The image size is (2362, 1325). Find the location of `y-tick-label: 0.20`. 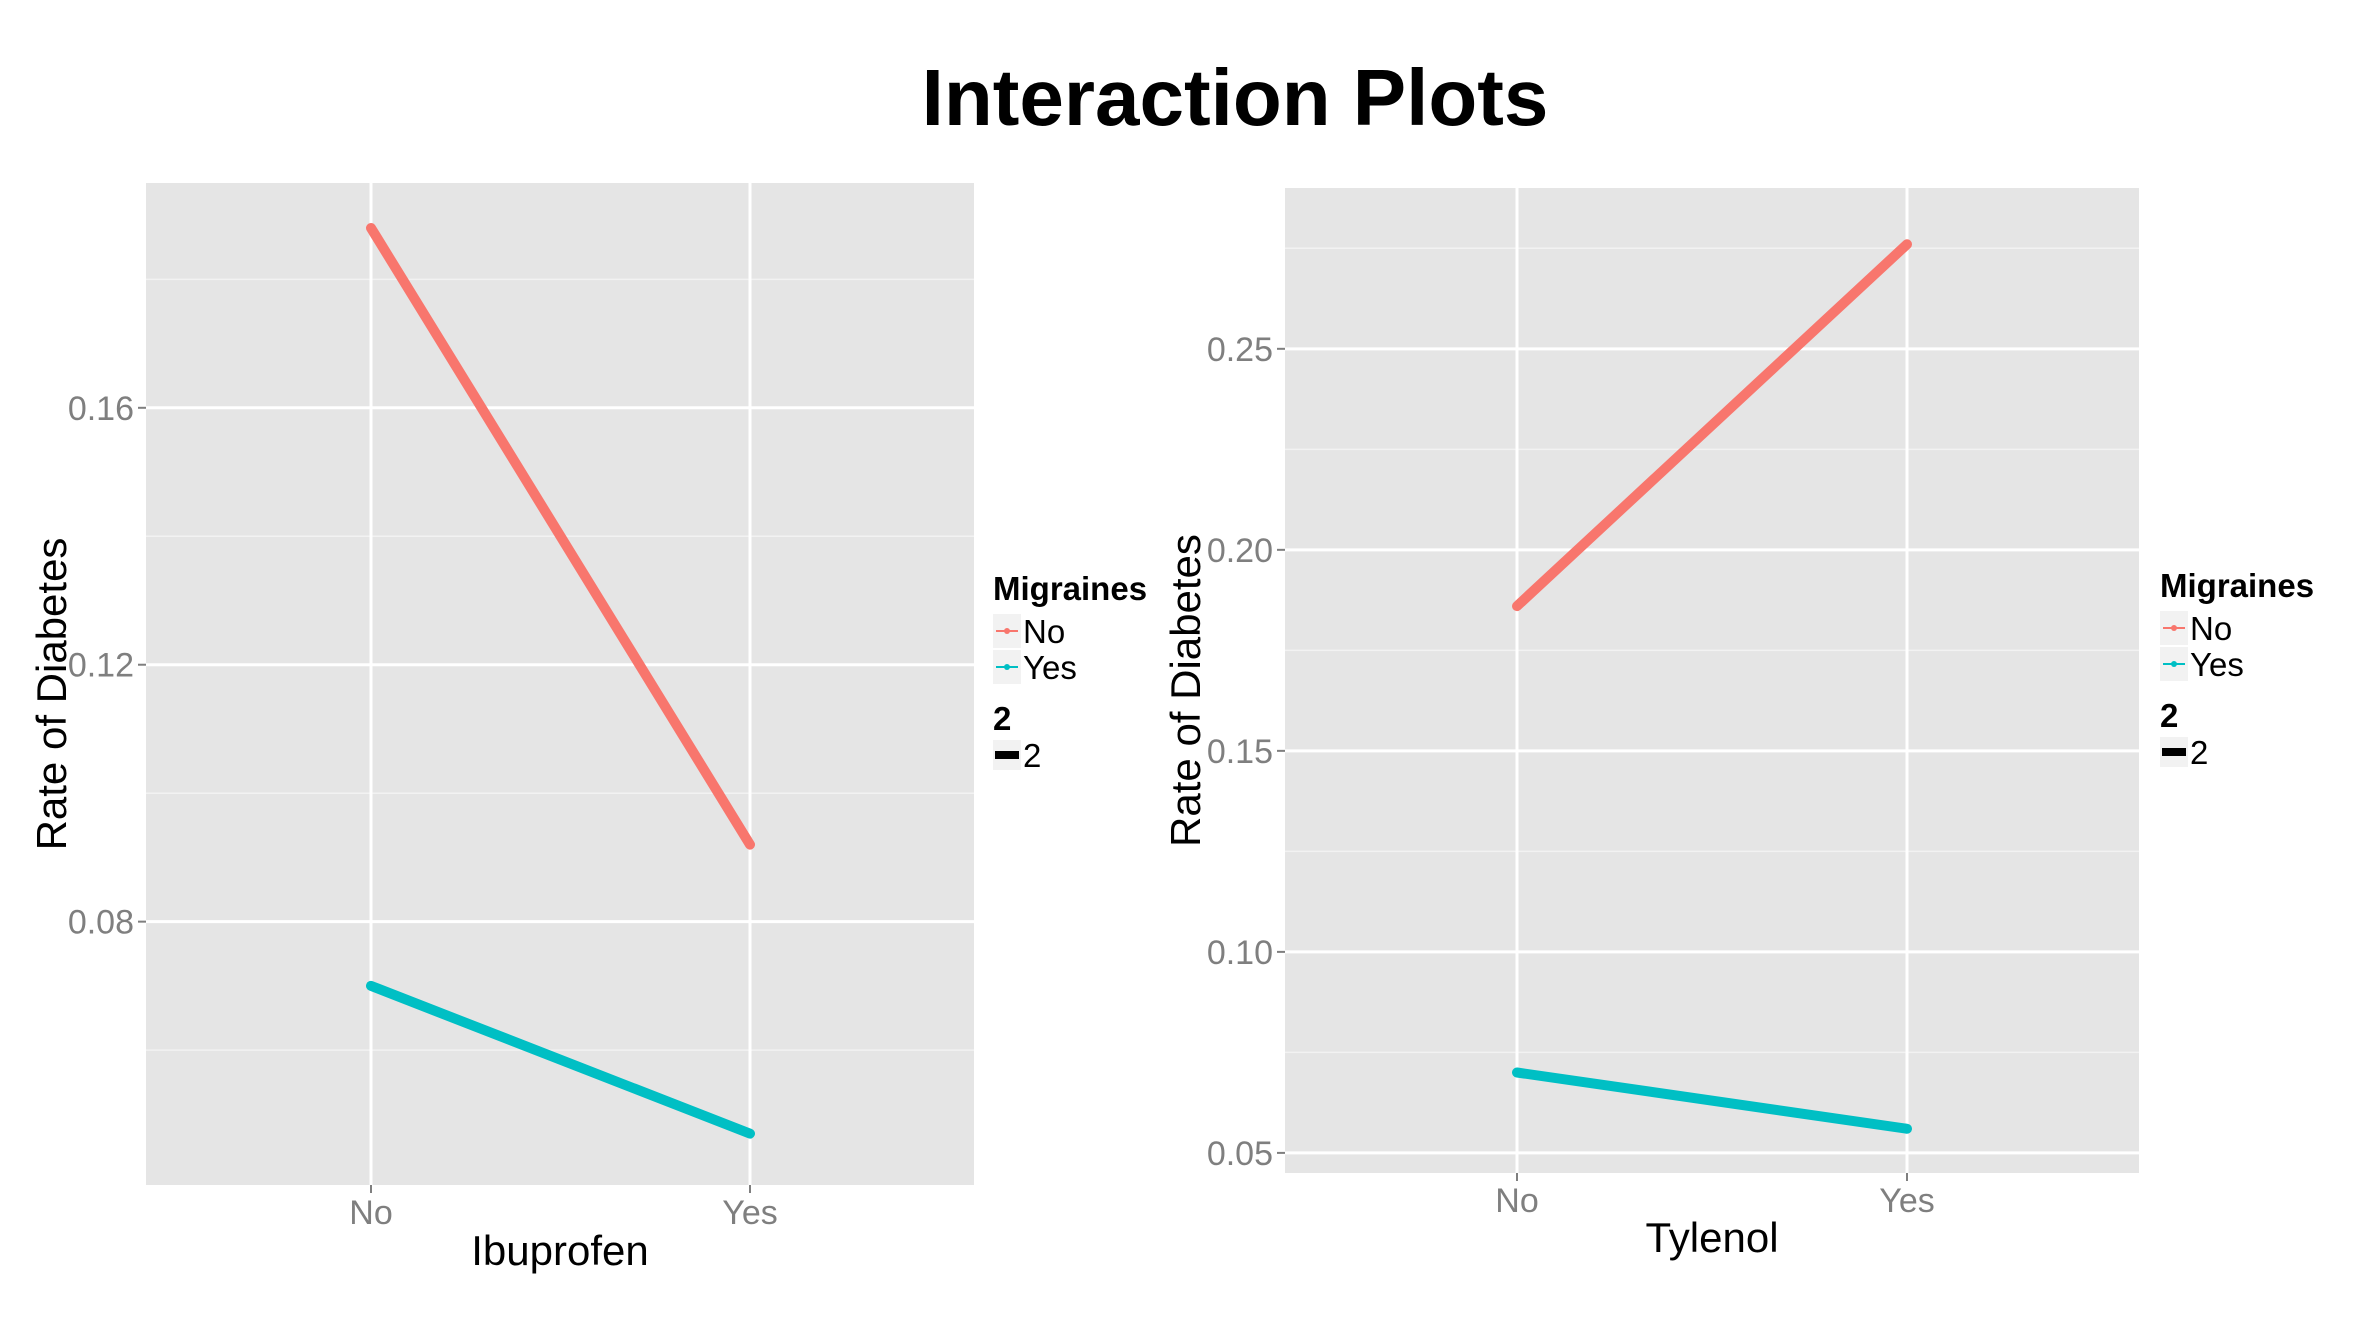

y-tick-label: 0.20 is located at coordinates (1240, 551).